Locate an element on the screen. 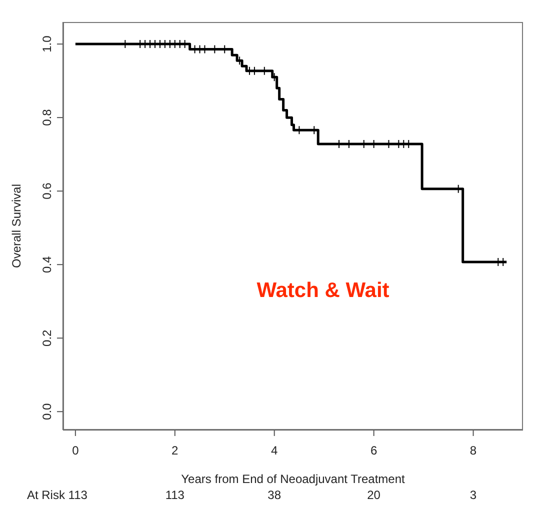 This screenshot has width=546, height=517. text: 113 is located at coordinates (174, 495).